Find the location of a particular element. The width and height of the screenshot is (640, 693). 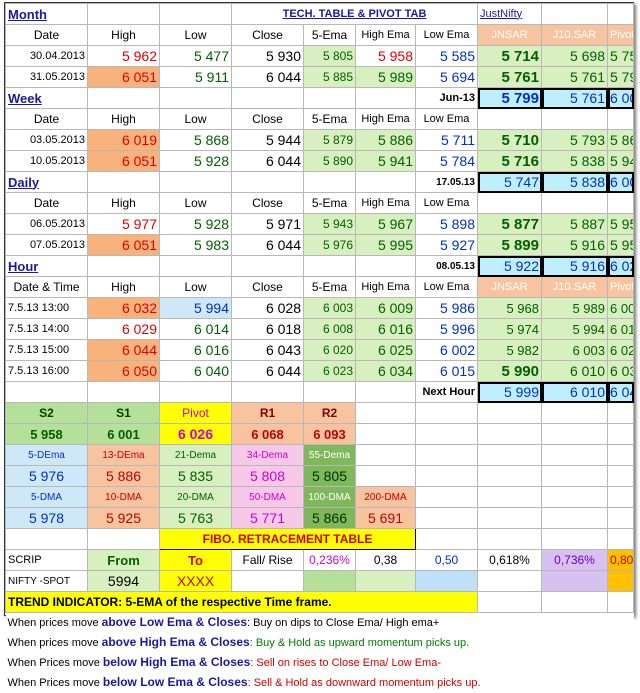

value-r1: 6 068 is located at coordinates (267, 434).